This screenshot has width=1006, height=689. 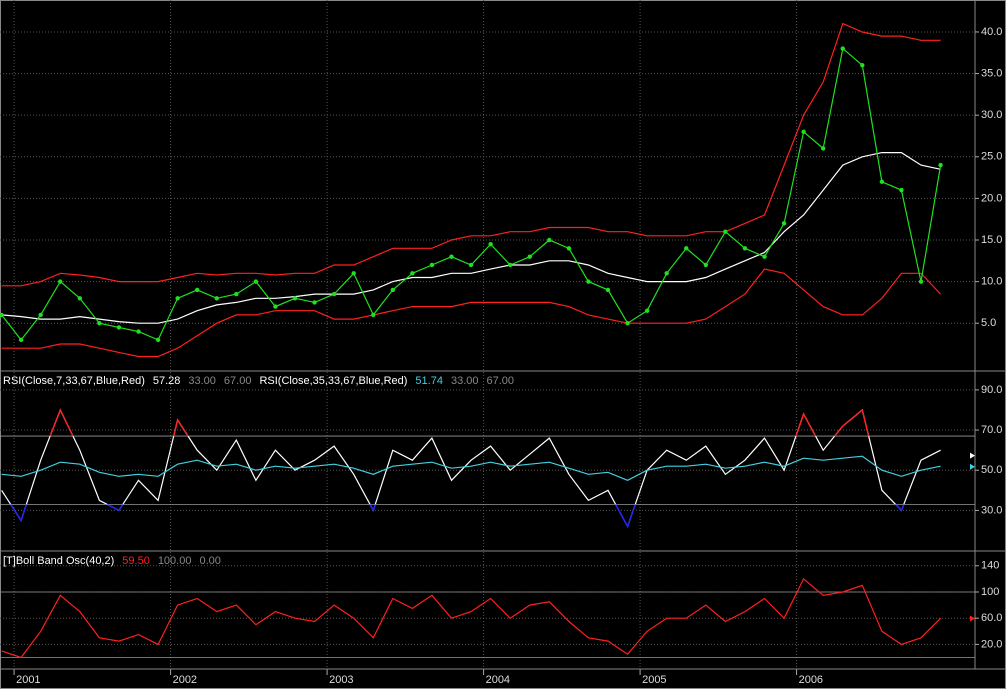 What do you see at coordinates (167, 381) in the screenshot?
I see `legend-last-value: 57.28` at bounding box center [167, 381].